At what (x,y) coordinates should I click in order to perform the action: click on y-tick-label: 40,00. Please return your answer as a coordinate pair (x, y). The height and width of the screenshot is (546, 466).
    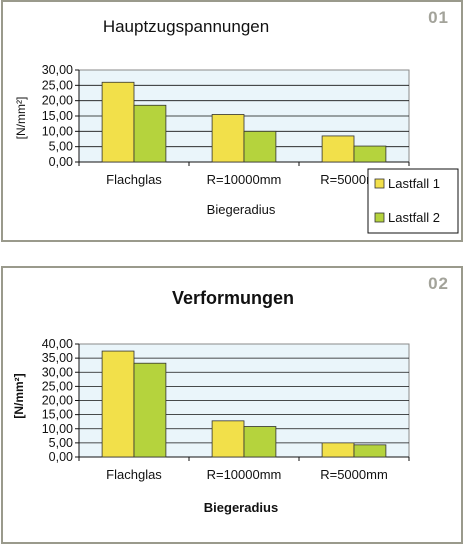
    Looking at the image, I should click on (57, 344).